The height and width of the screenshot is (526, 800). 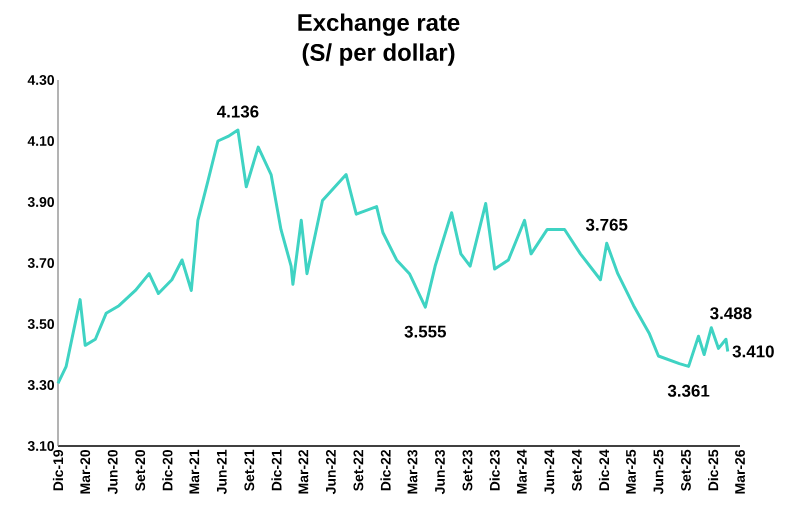 I want to click on annotation: 3.488, so click(x=731, y=313).